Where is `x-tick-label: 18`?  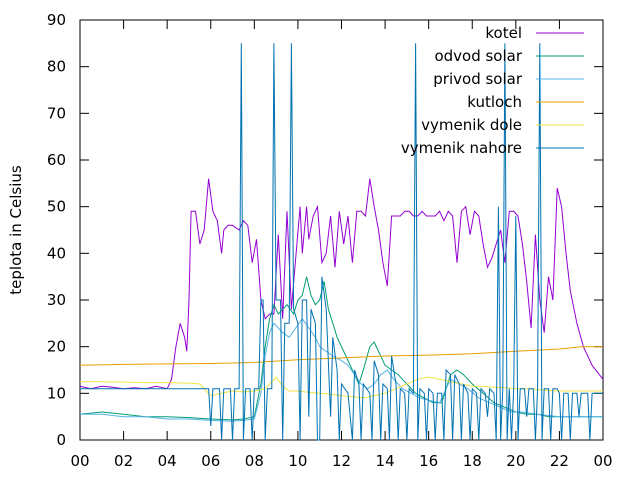 x-tick-label: 18 is located at coordinates (472, 461).